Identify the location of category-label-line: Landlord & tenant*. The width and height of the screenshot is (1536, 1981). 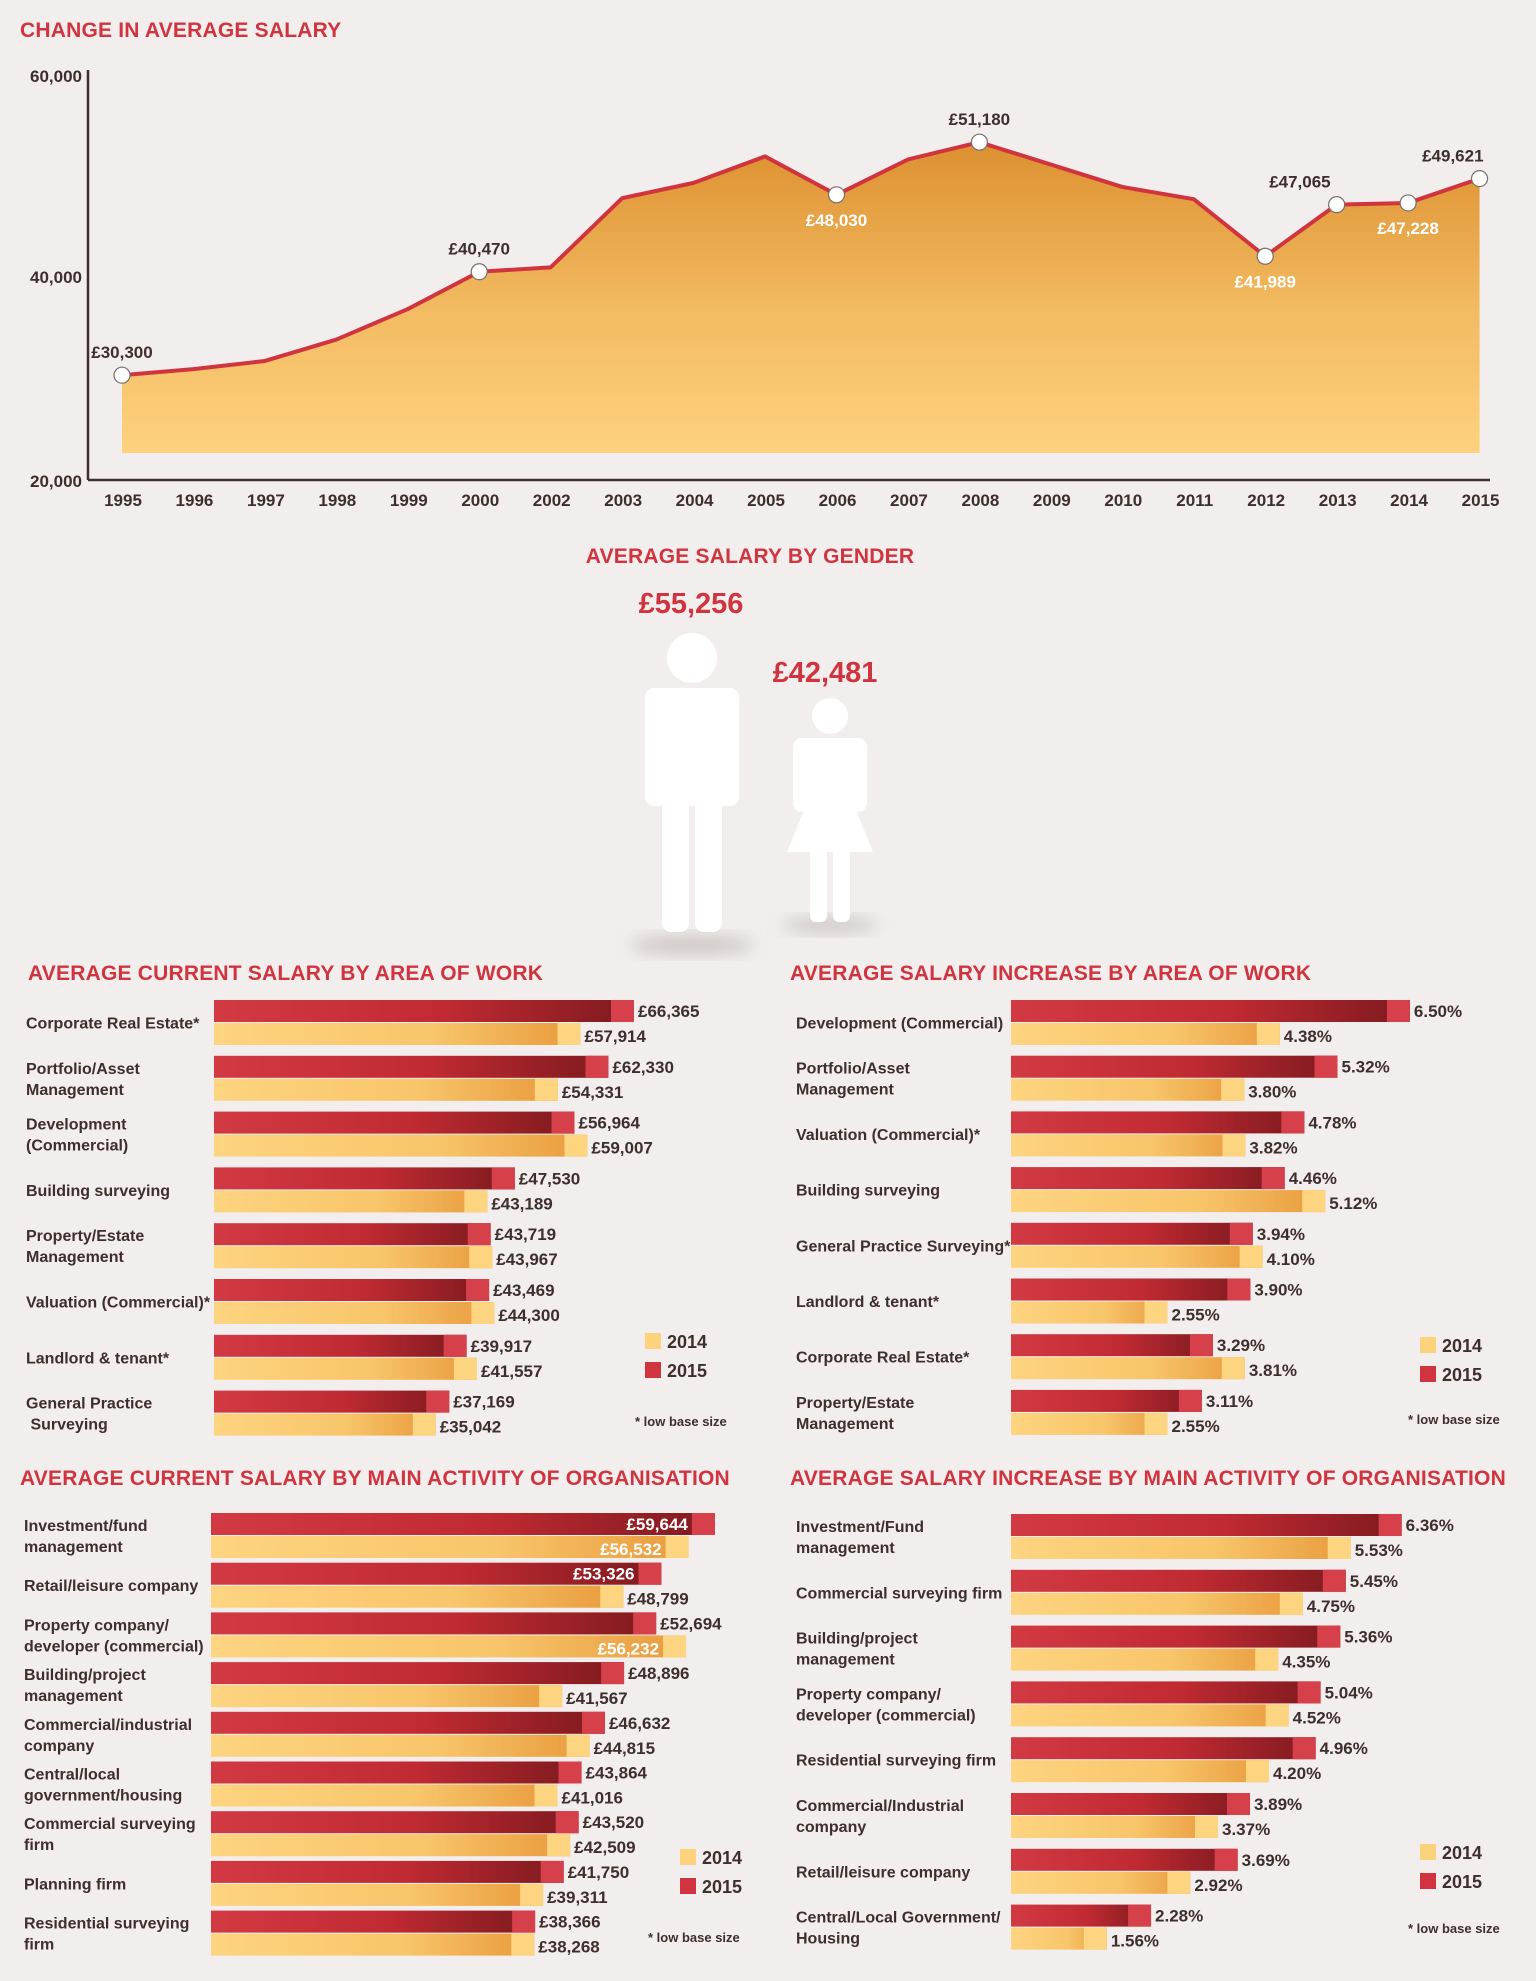
(868, 1302).